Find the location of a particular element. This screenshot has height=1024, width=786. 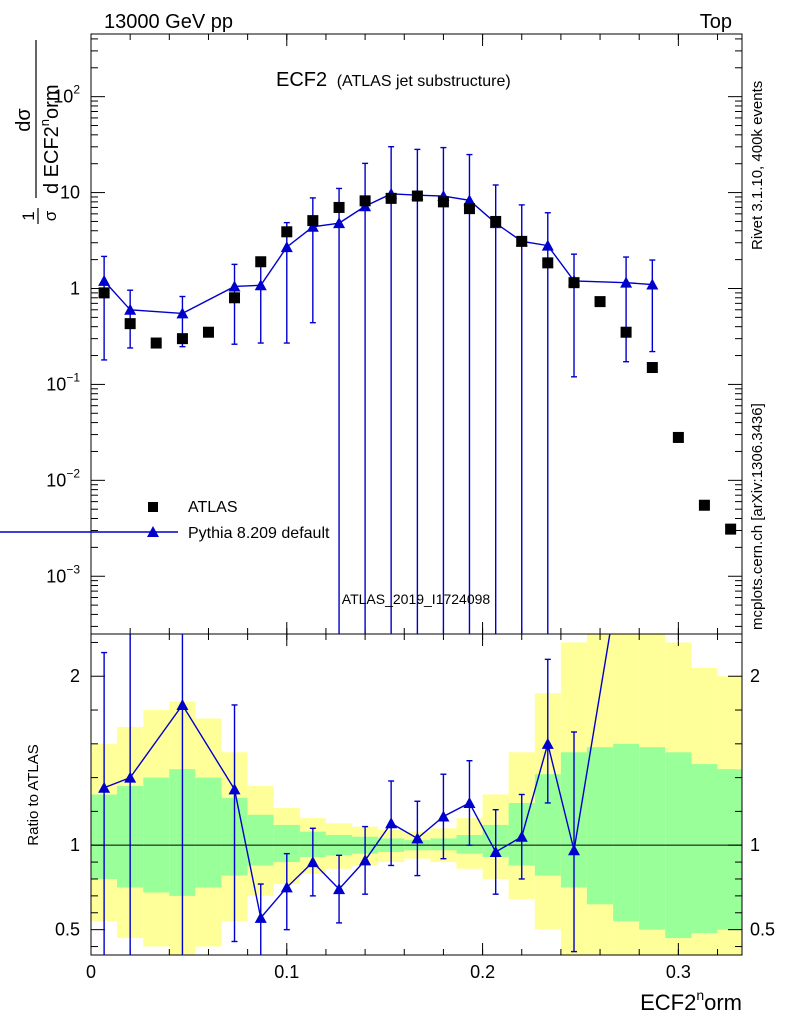

ratio-axis-label: Ratio to ATLAS is located at coordinates (33, 794).